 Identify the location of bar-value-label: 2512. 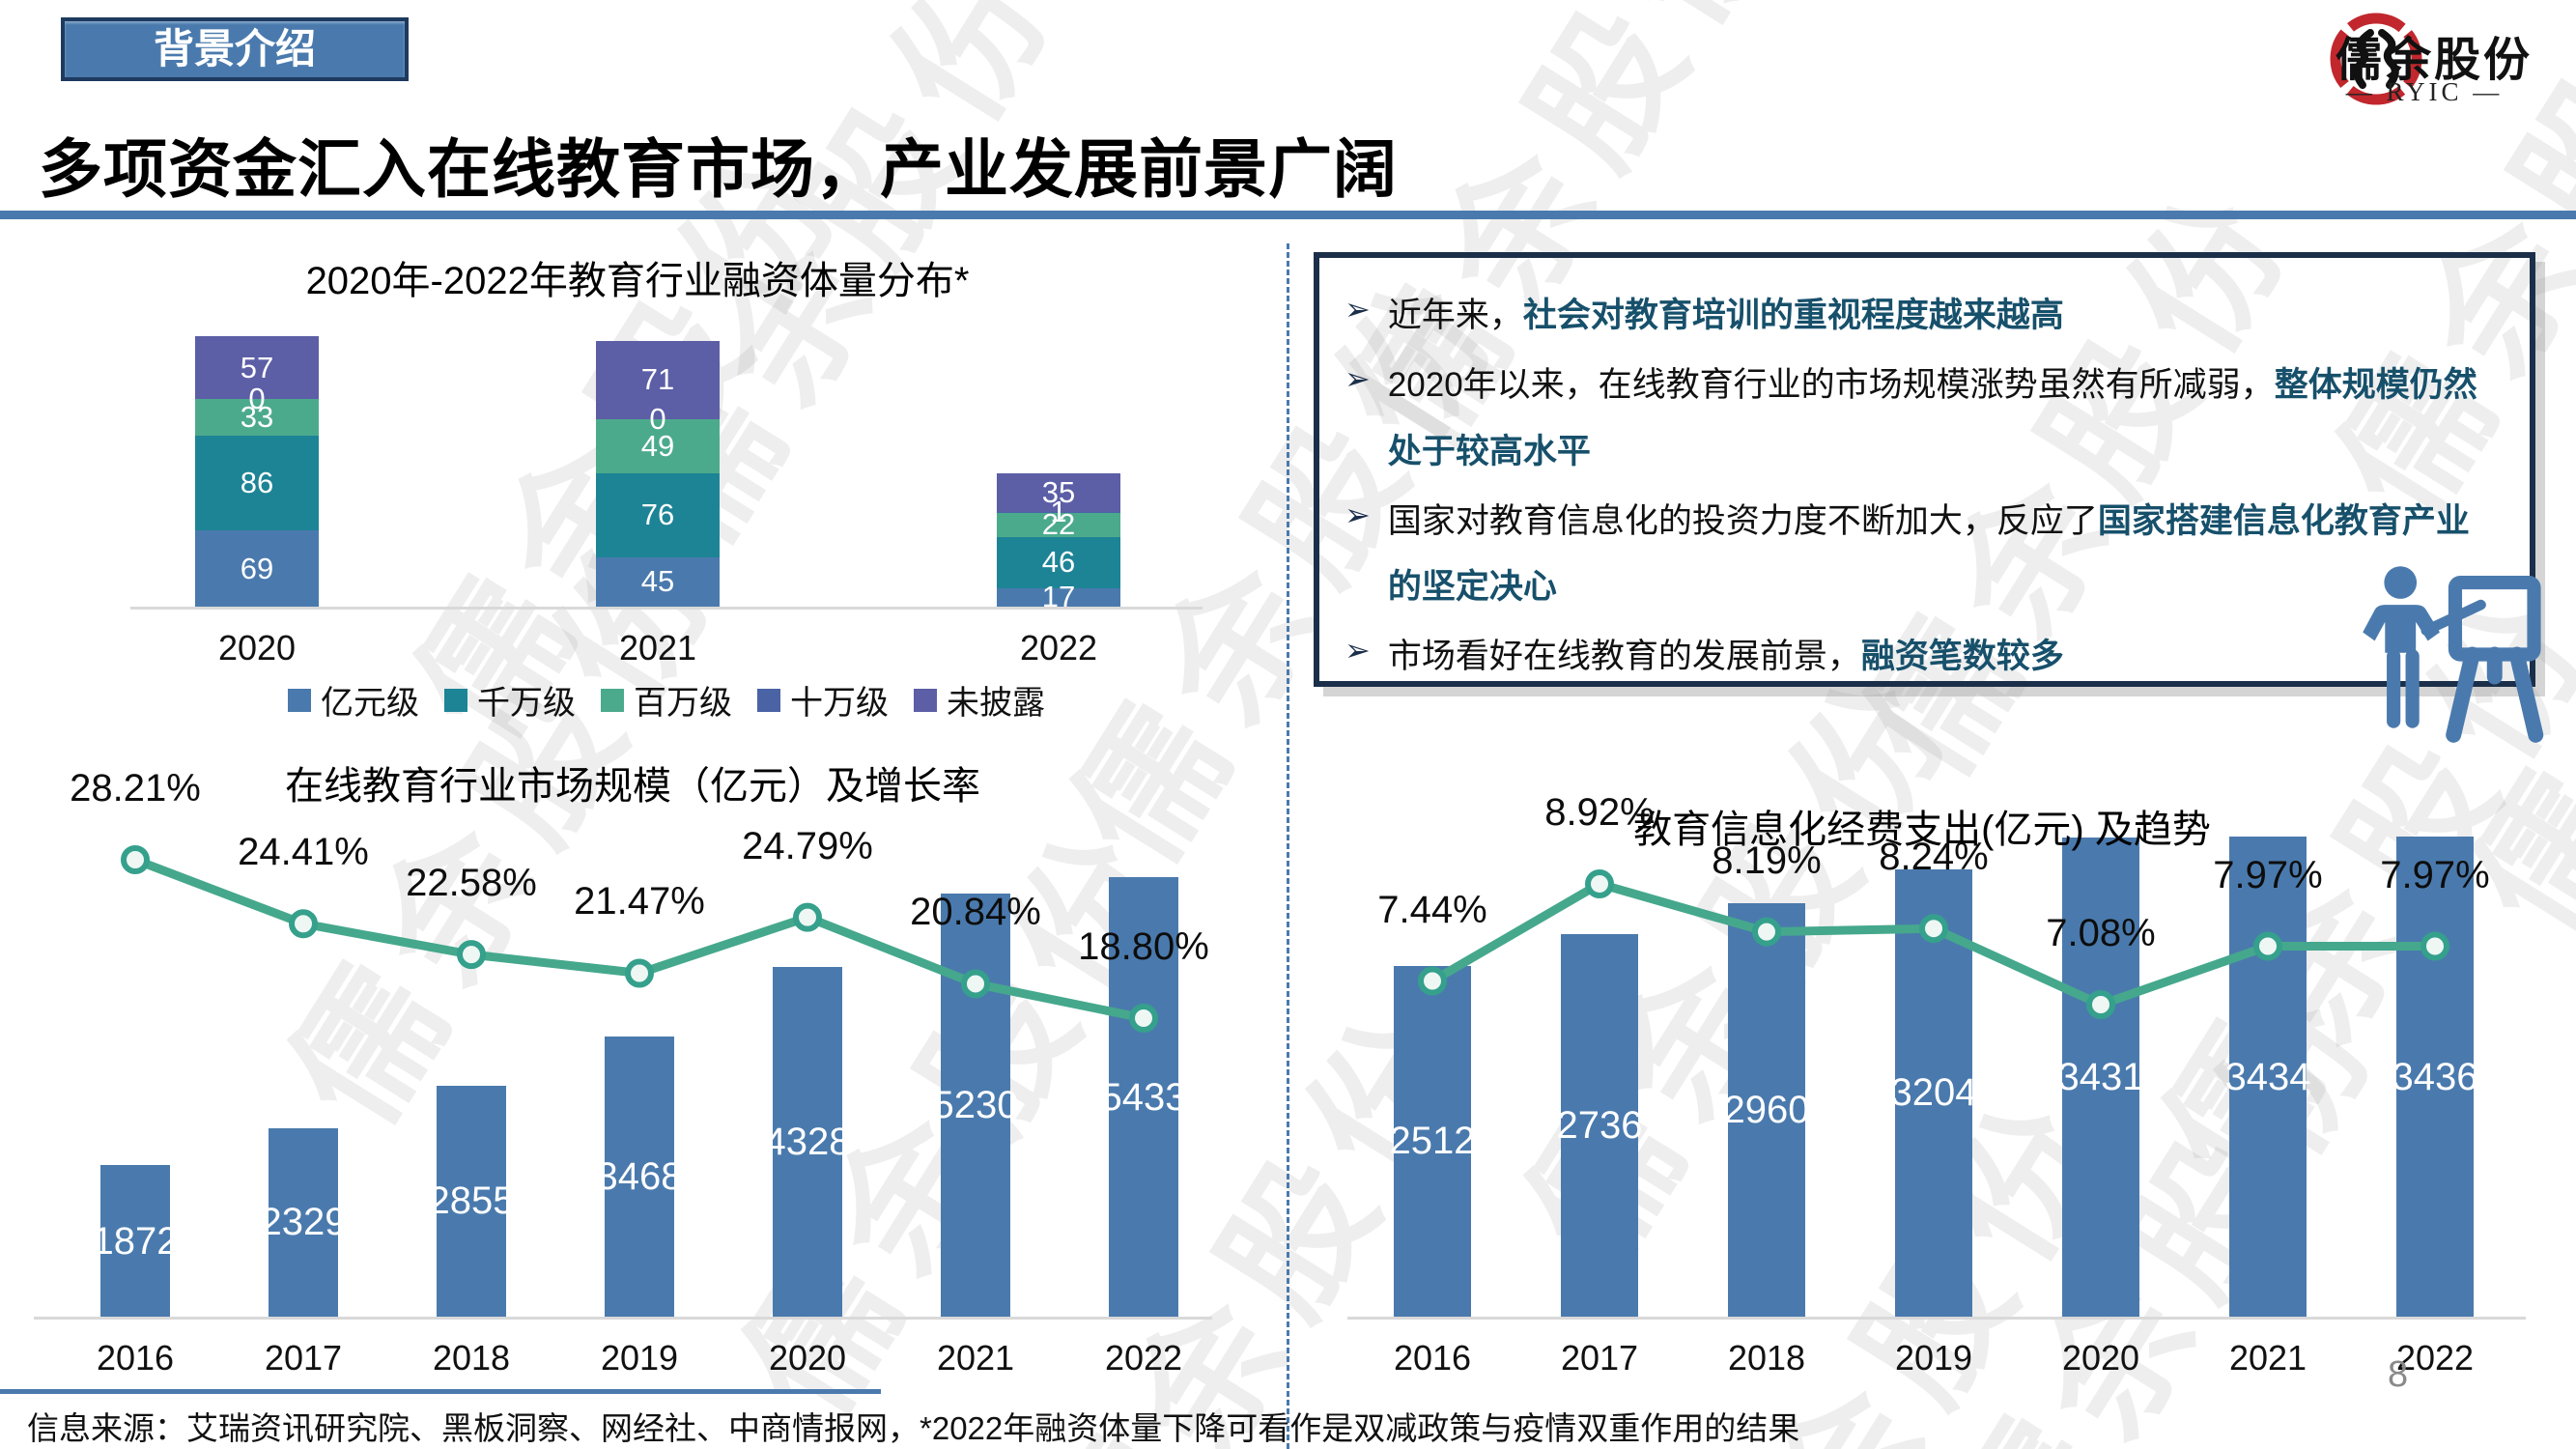
(1432, 1141).